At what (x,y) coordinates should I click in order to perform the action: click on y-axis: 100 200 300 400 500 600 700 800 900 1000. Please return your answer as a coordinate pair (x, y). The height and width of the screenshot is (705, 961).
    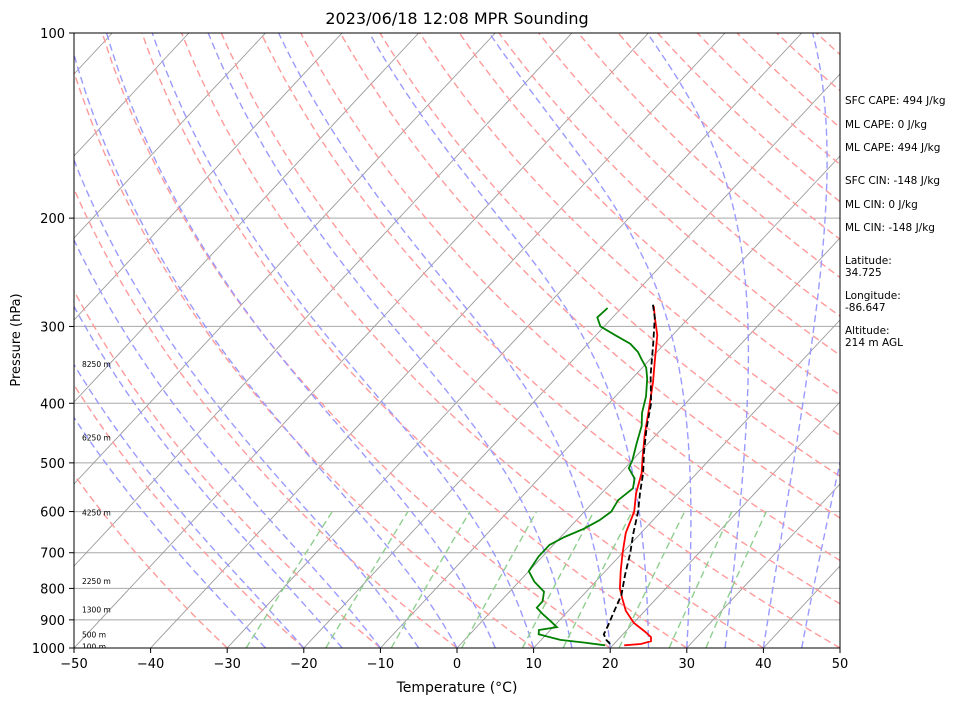
    Looking at the image, I should click on (53, 342).